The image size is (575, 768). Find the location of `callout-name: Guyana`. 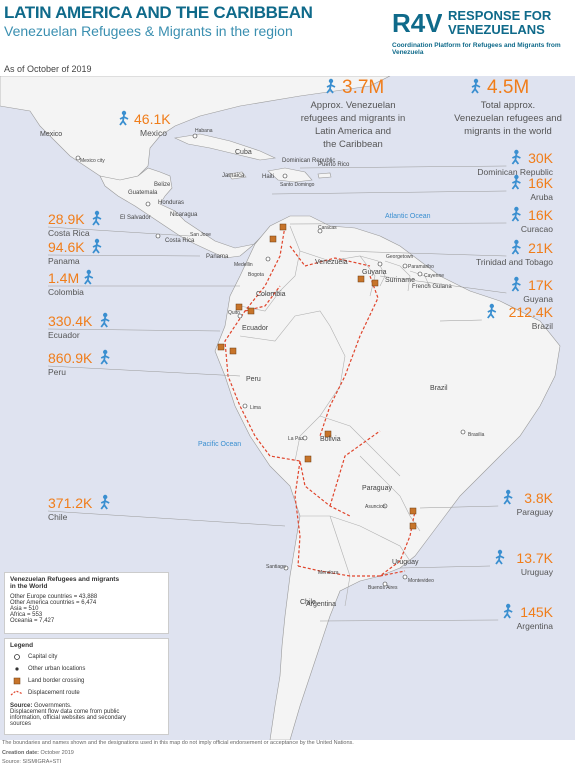

callout-name: Guyana is located at coordinates (538, 299).